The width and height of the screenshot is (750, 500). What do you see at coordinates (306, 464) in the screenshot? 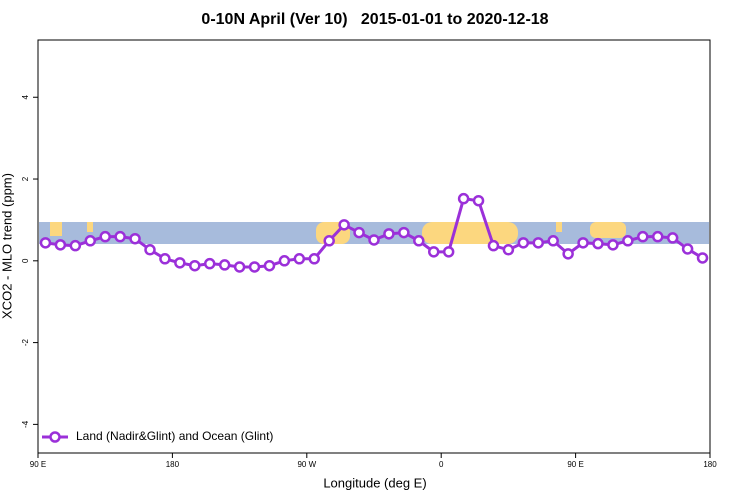
I see `x-tick-label: 90 W` at bounding box center [306, 464].